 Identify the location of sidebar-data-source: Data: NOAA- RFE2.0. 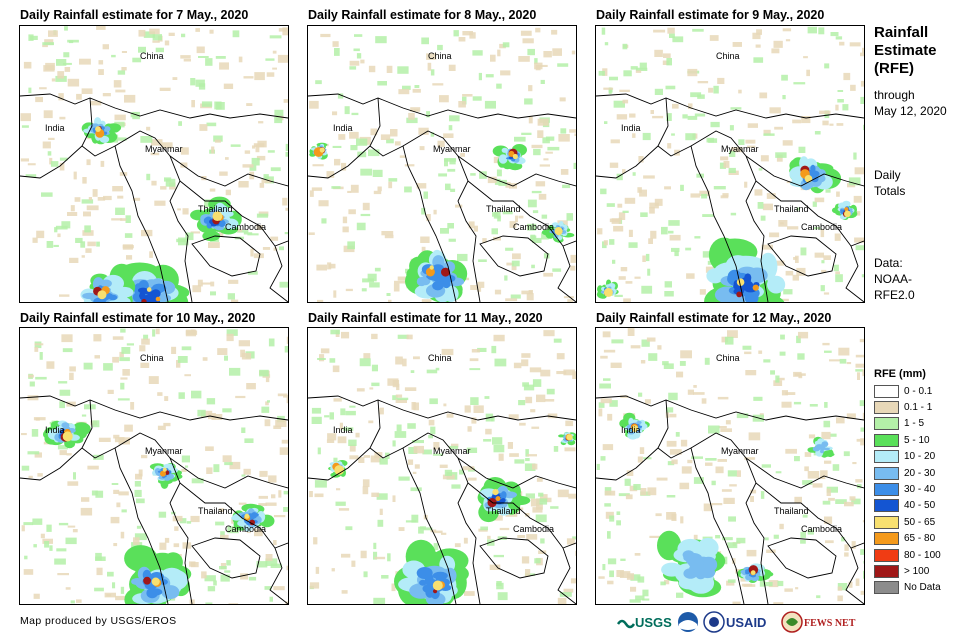
(894, 279).